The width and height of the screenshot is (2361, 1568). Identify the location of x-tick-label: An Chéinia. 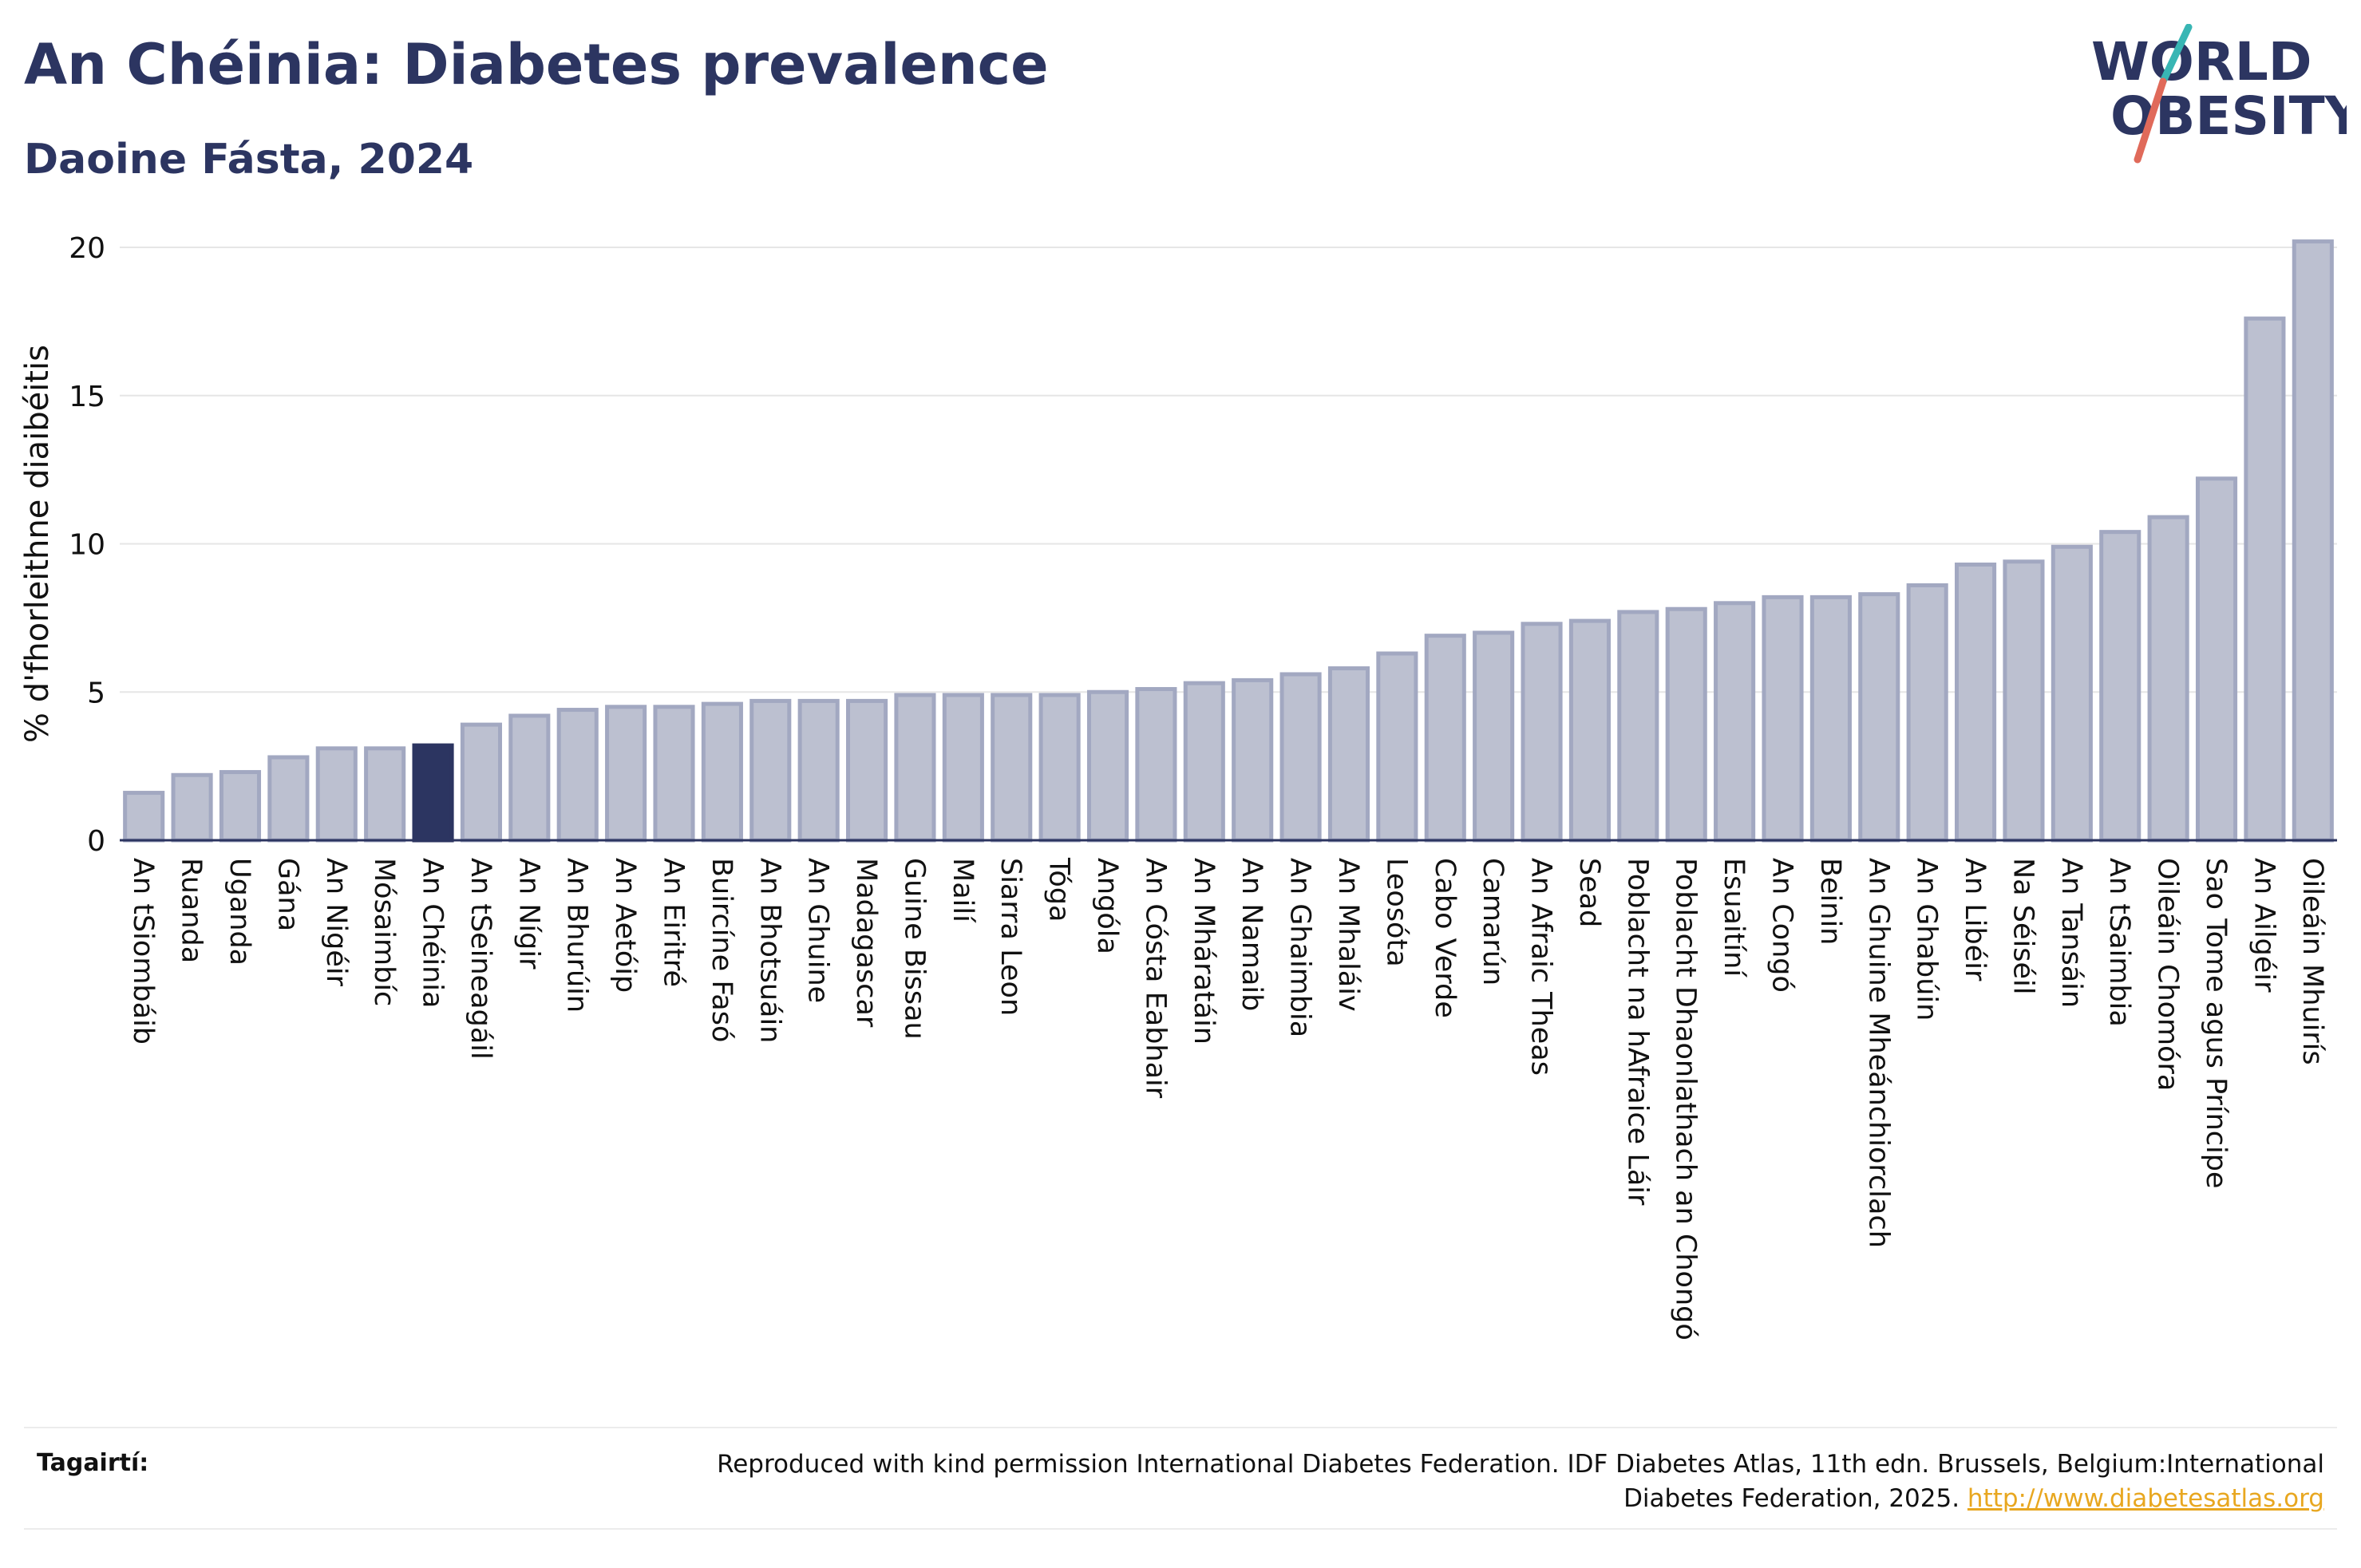
(433, 933).